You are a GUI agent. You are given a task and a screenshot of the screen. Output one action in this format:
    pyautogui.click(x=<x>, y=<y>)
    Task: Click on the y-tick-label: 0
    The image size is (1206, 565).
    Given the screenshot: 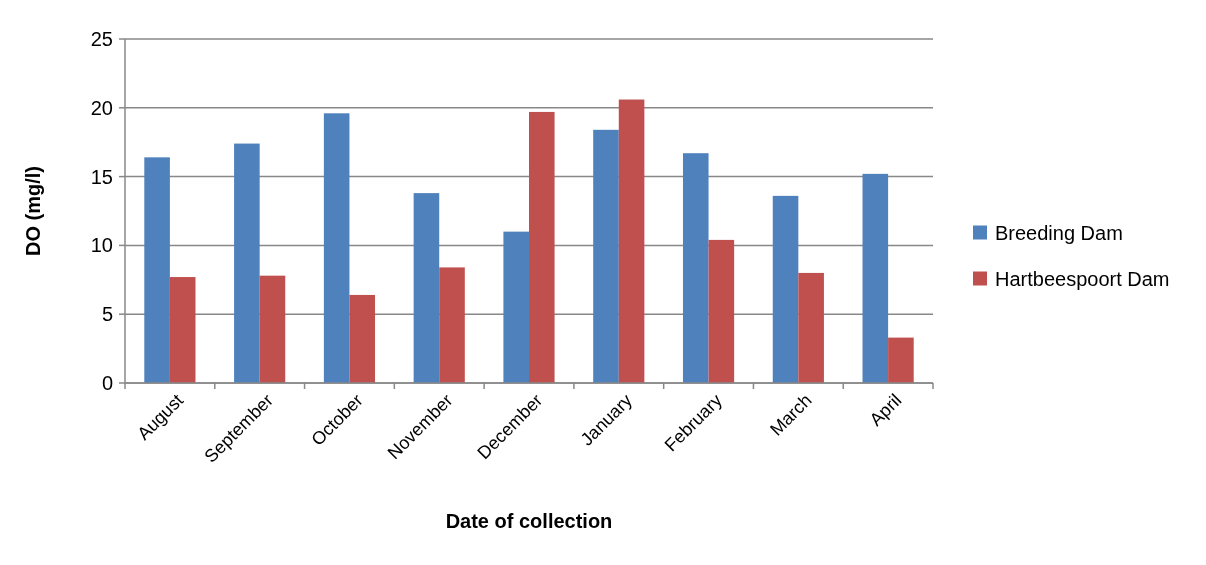 What is the action you would take?
    pyautogui.click(x=107, y=383)
    